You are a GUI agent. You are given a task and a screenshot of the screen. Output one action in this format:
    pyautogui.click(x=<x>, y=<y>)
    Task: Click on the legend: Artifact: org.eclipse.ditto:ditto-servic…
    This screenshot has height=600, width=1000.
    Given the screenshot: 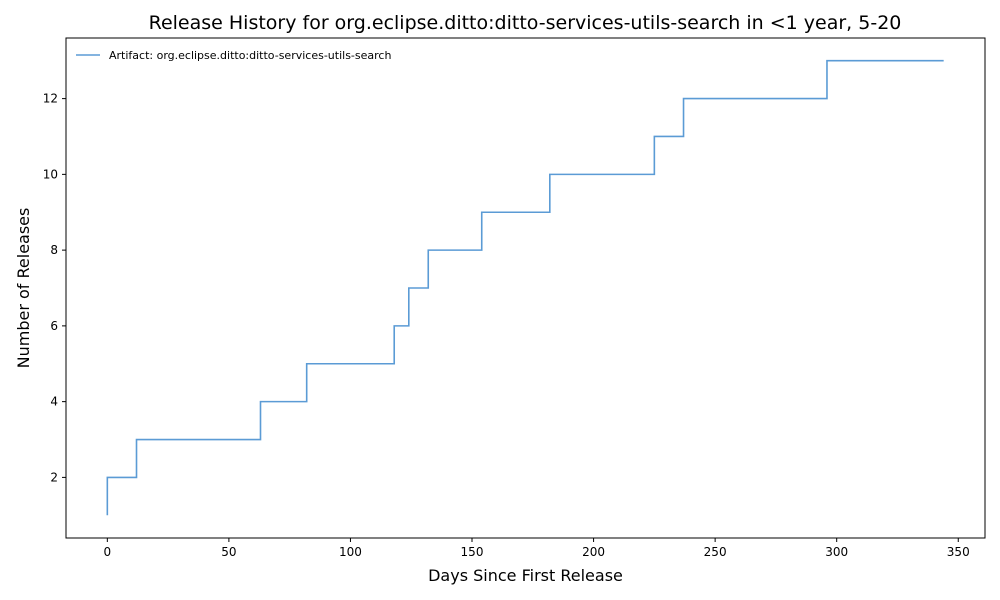 What is the action you would take?
    pyautogui.click(x=233, y=55)
    